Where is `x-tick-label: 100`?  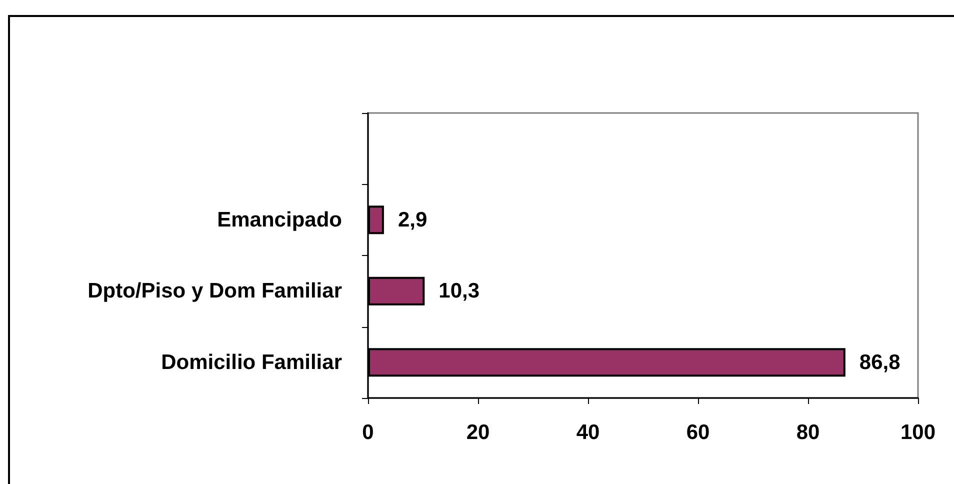 x-tick-label: 100 is located at coordinates (918, 432).